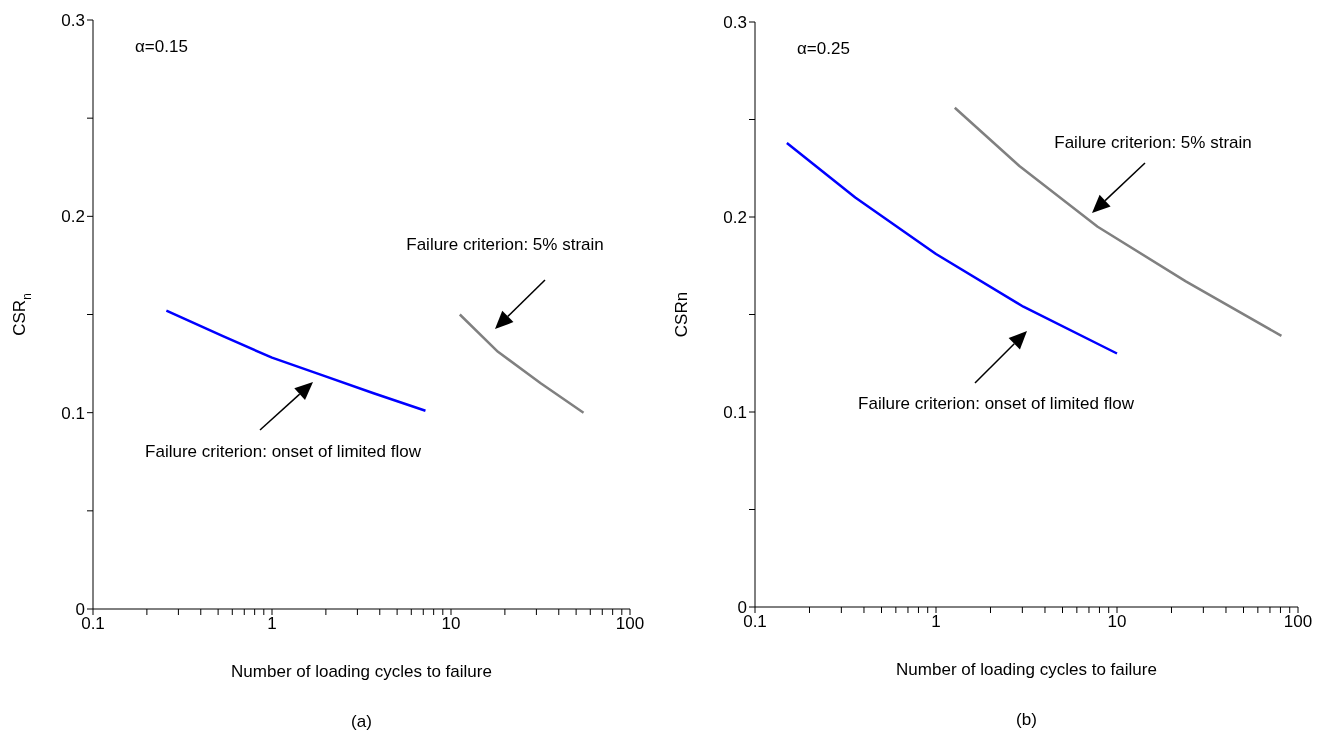 The width and height of the screenshot is (1320, 733). What do you see at coordinates (161, 46) in the screenshot?
I see `annotation: α=0.15` at bounding box center [161, 46].